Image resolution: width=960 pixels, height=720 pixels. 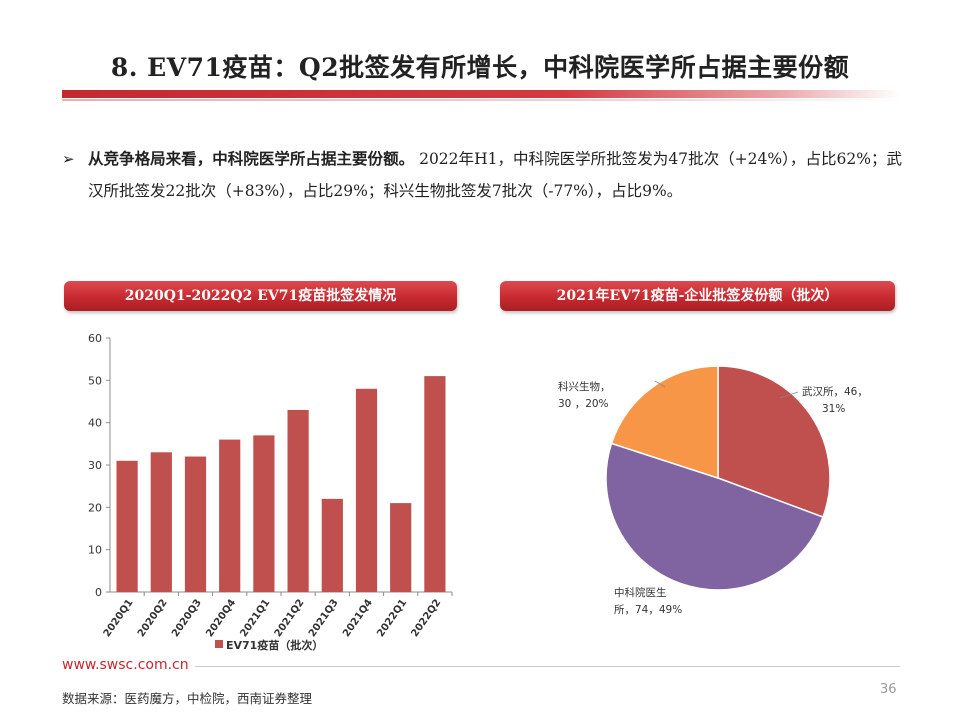 I want to click on x-tick-label: 2021Q3, so click(x=324, y=618).